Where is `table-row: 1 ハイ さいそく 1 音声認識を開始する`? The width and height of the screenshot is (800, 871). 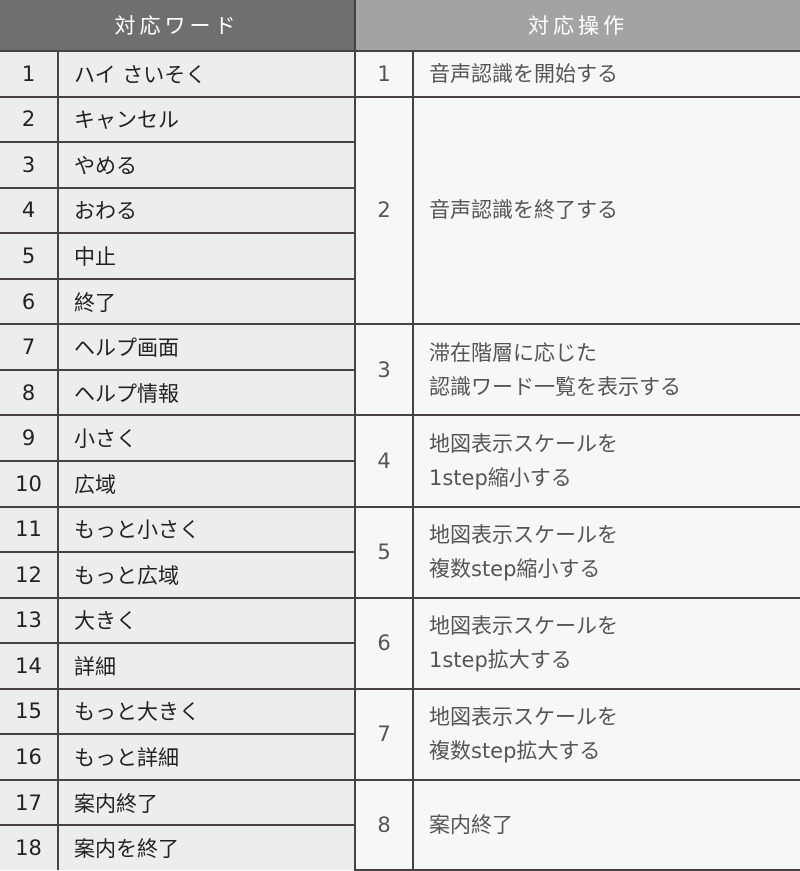
table-row: 1 ハイ さいそく 1 音声認識を開始する is located at coordinates (400, 74).